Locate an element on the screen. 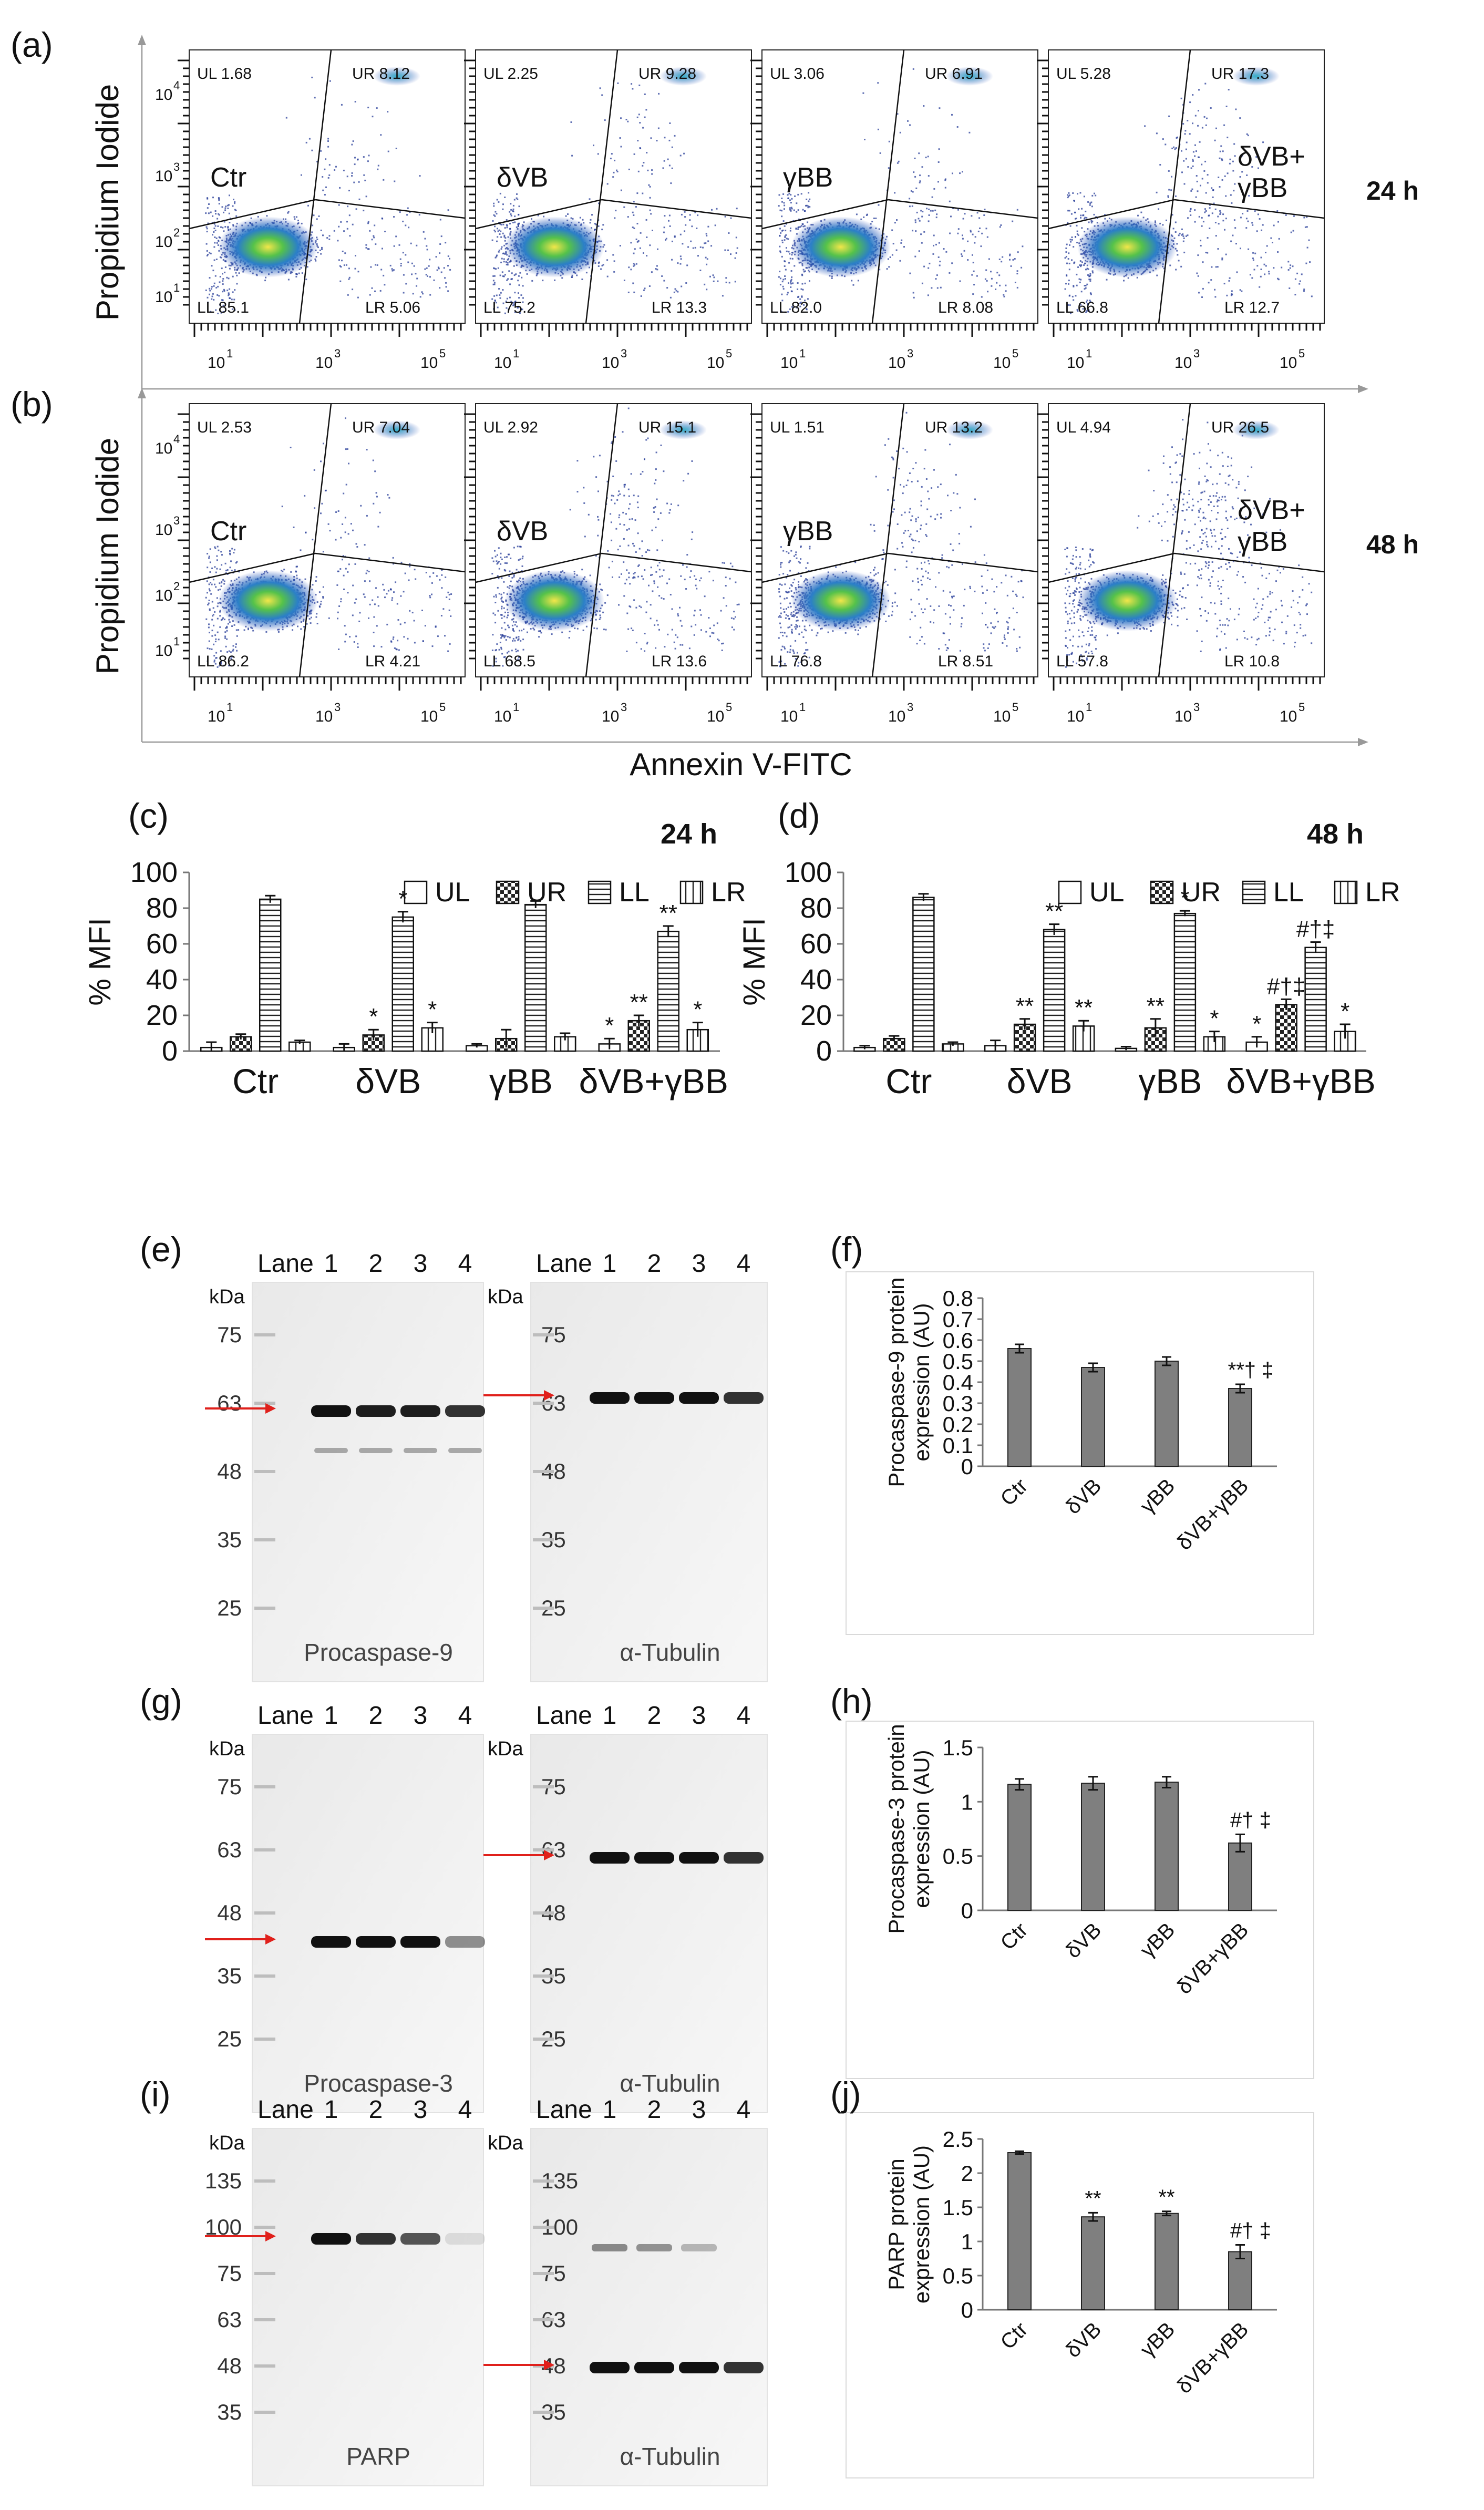 This screenshot has height=2510, width=1484. x-tick-exponent: 3 is located at coordinates (1196, 353).